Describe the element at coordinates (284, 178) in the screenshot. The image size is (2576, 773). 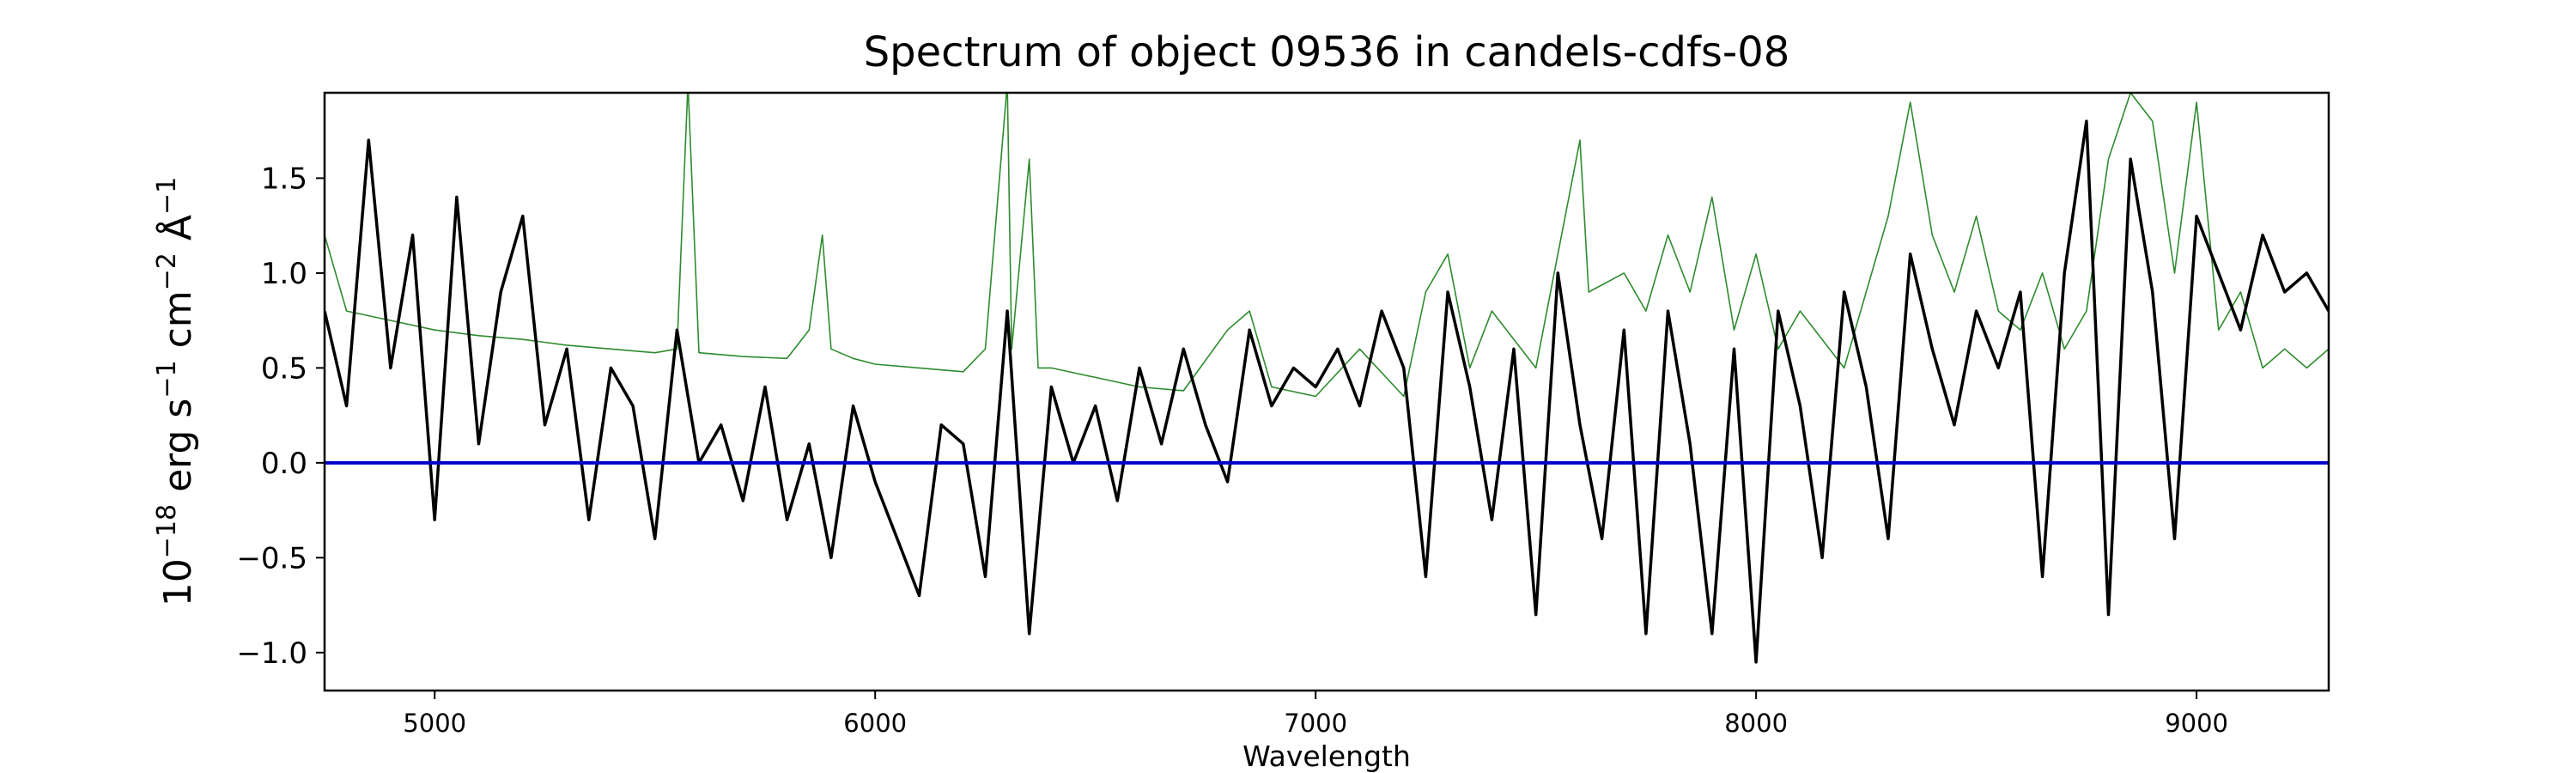
I see `y-tick-label: 1.5` at that location.